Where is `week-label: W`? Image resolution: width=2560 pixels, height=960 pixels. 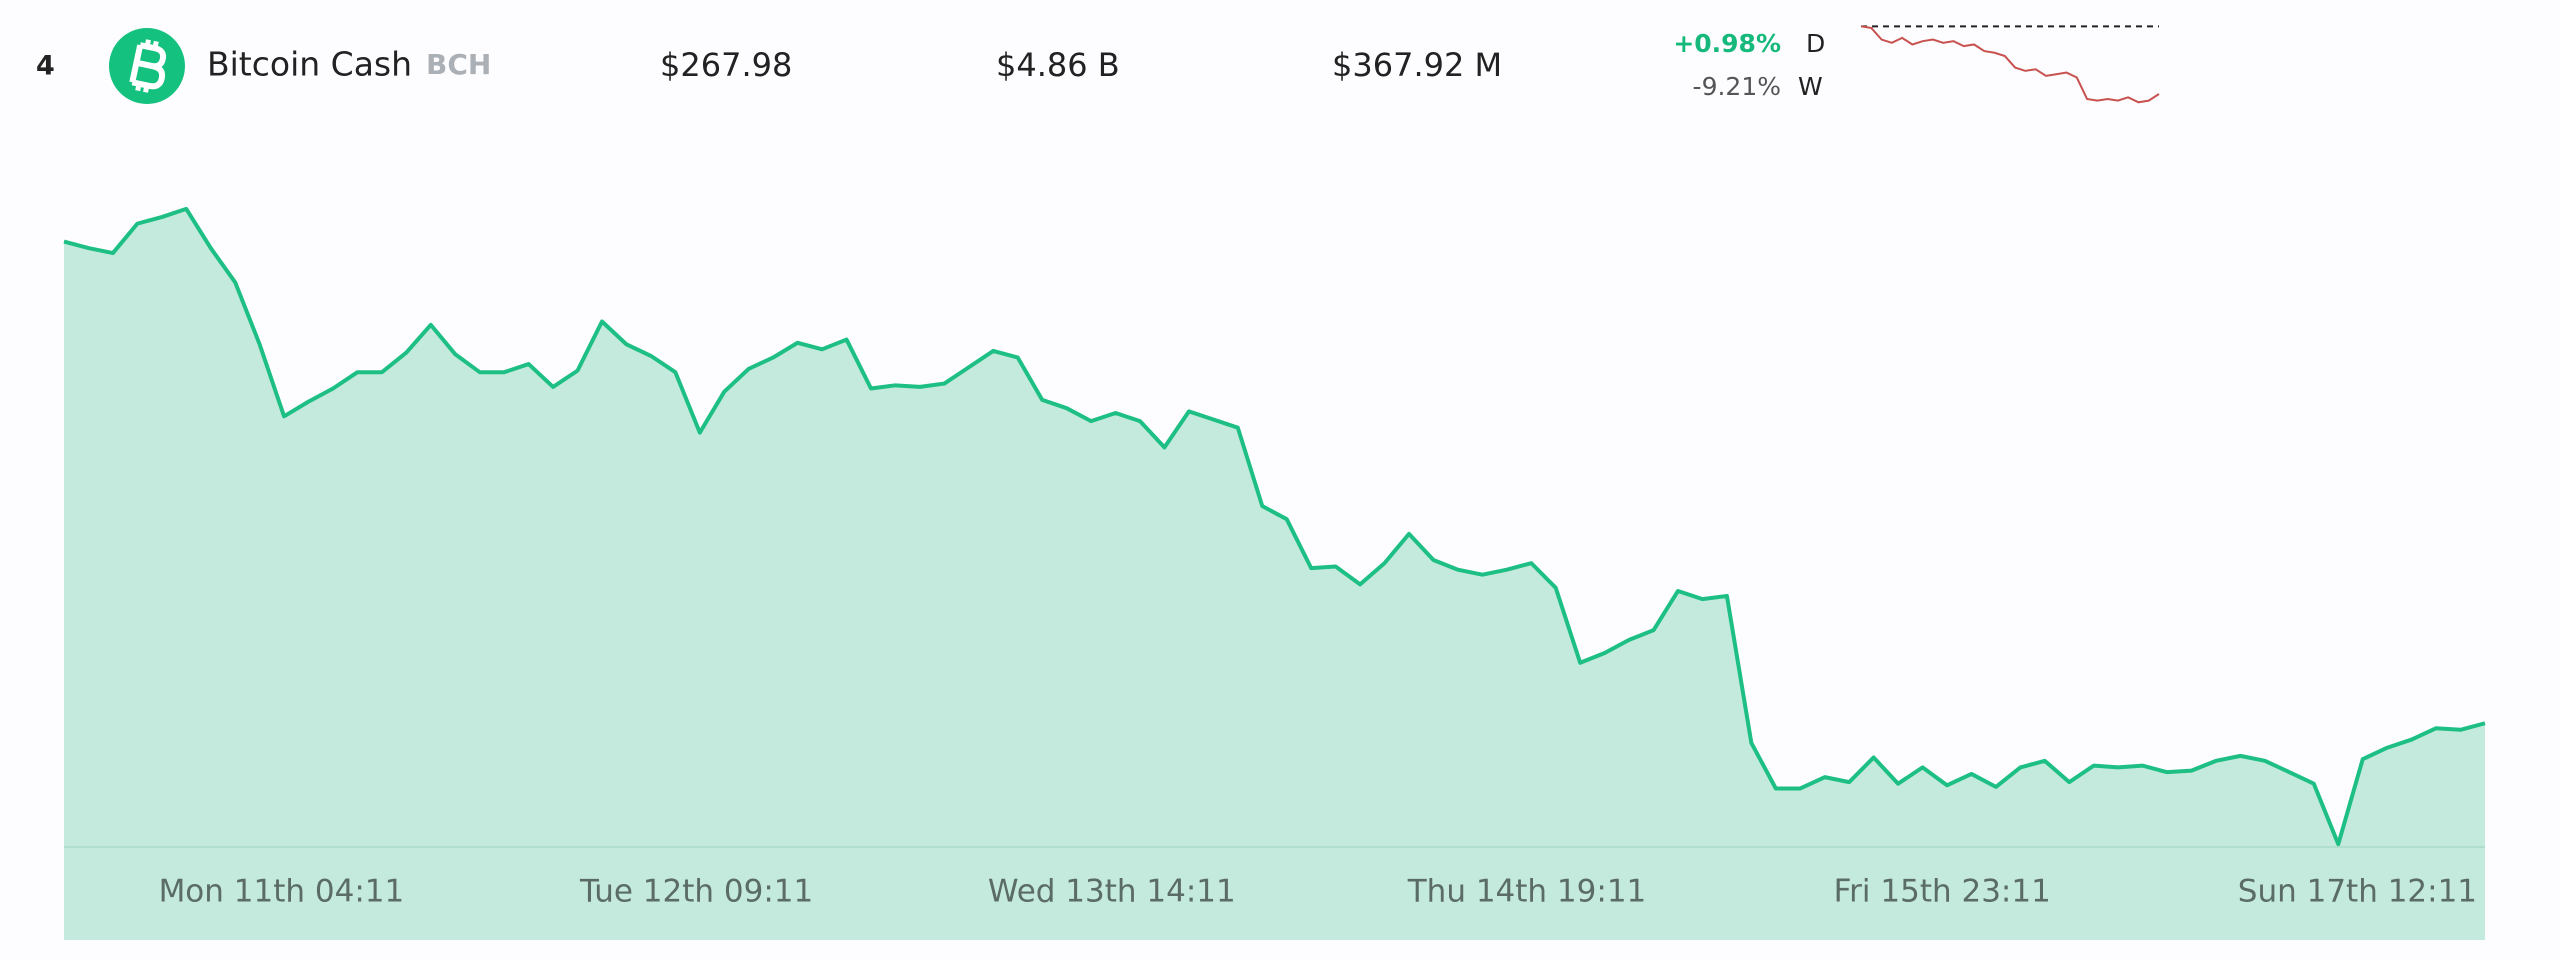
week-label: W is located at coordinates (1810, 86).